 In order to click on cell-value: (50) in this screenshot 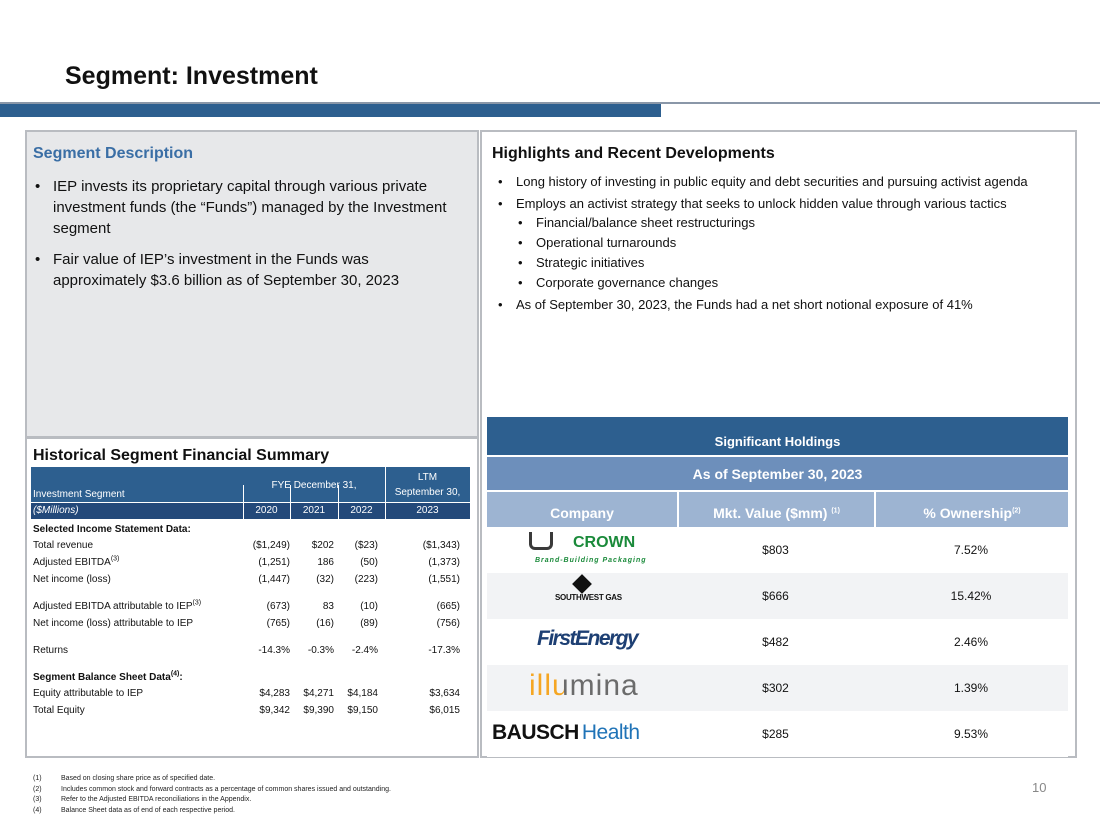, I will do `click(369, 562)`.